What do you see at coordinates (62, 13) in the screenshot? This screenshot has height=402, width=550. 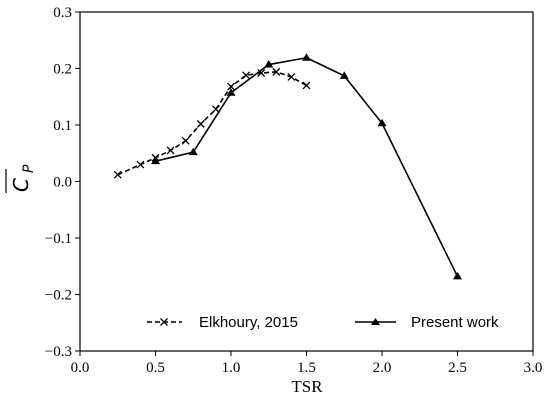 I see `y-tick-label: 0.3` at bounding box center [62, 13].